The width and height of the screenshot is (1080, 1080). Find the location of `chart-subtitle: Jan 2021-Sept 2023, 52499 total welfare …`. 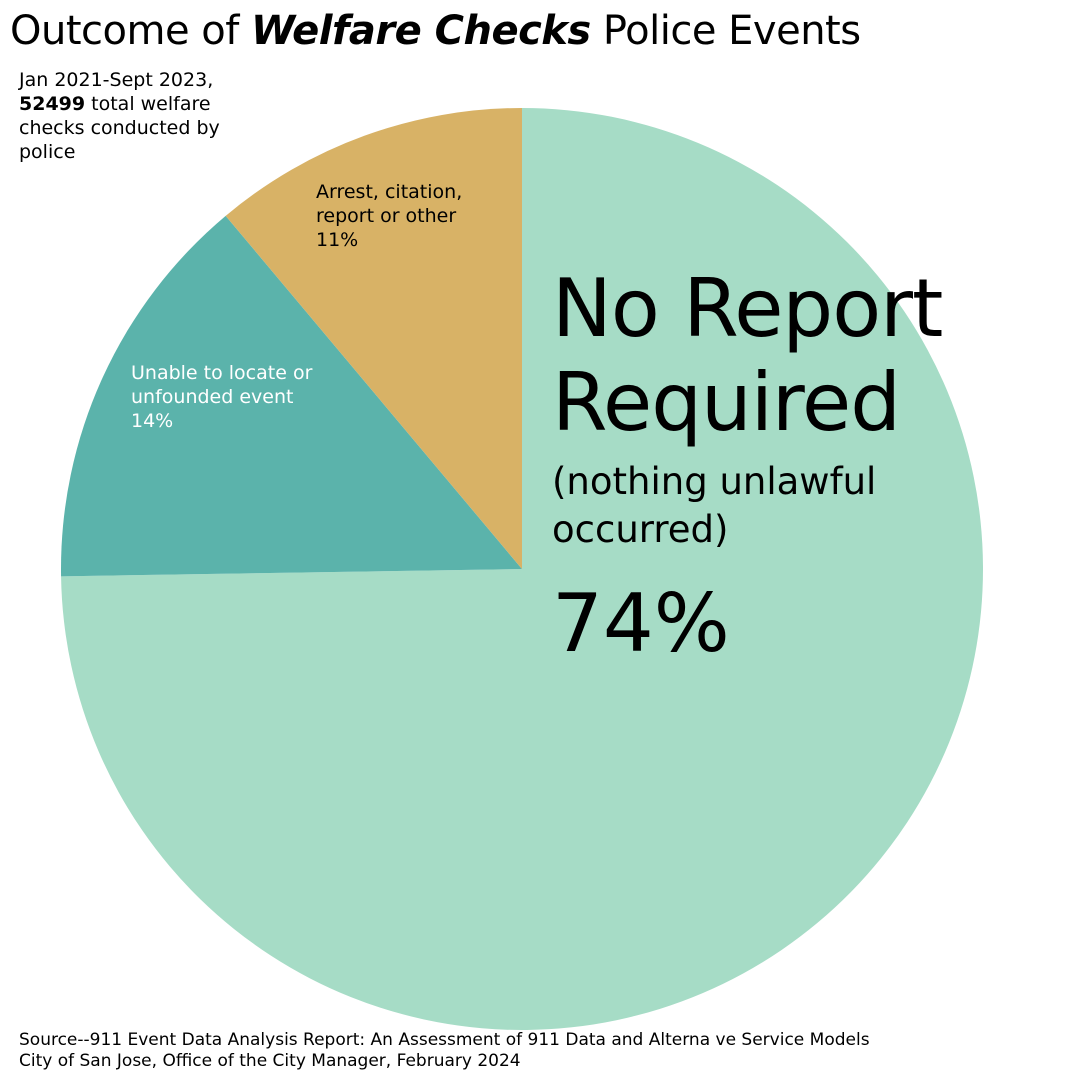

chart-subtitle: Jan 2021-Sept 2023, 52499 total welfare … is located at coordinates (139, 116).